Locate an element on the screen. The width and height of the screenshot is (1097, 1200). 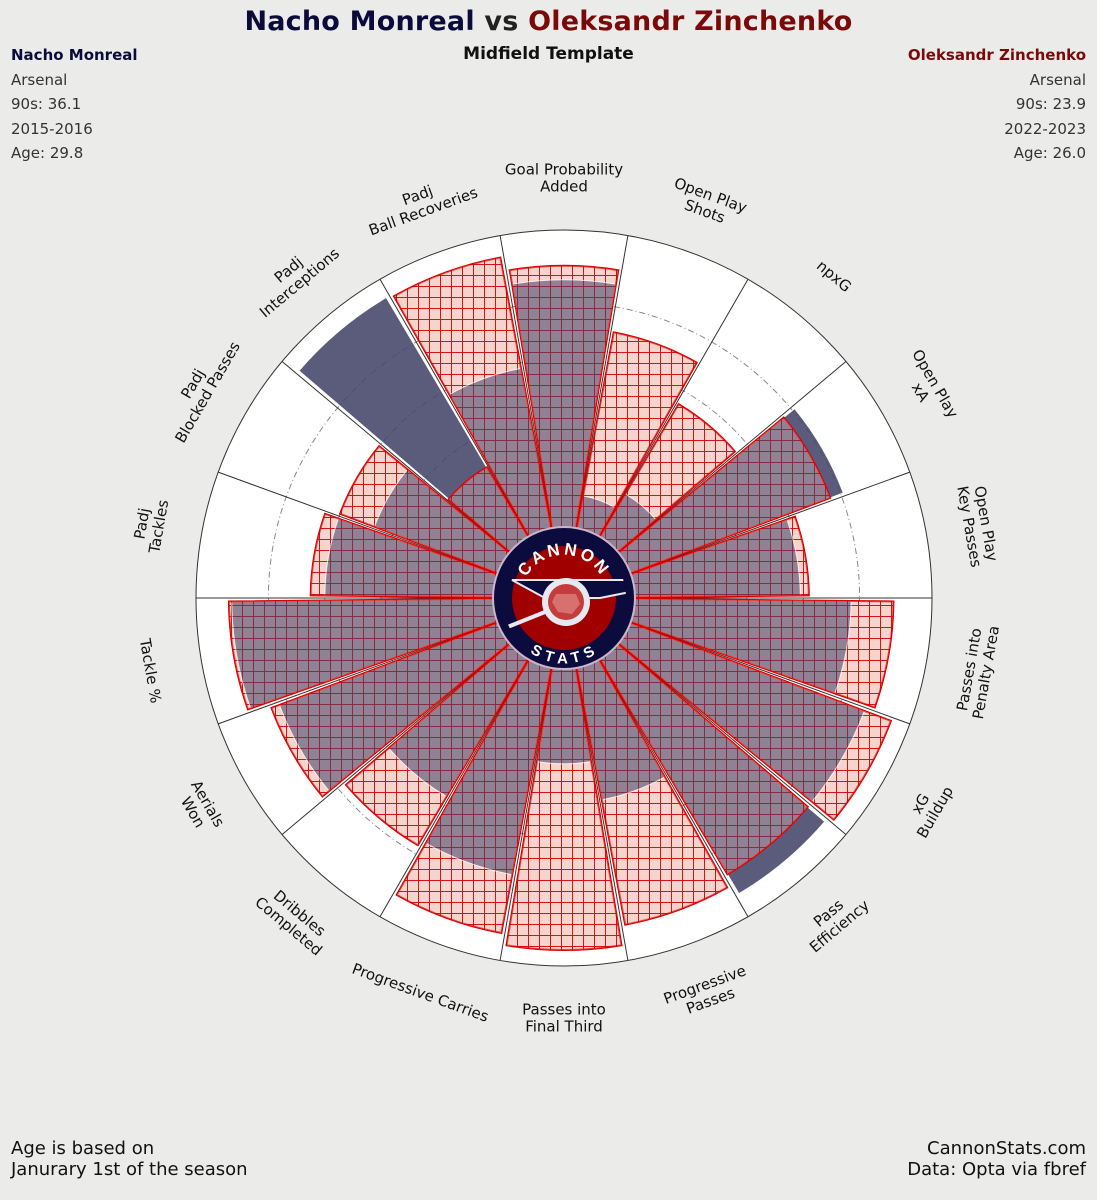
axis-label-line: Goal Probability is located at coordinates (564, 170).